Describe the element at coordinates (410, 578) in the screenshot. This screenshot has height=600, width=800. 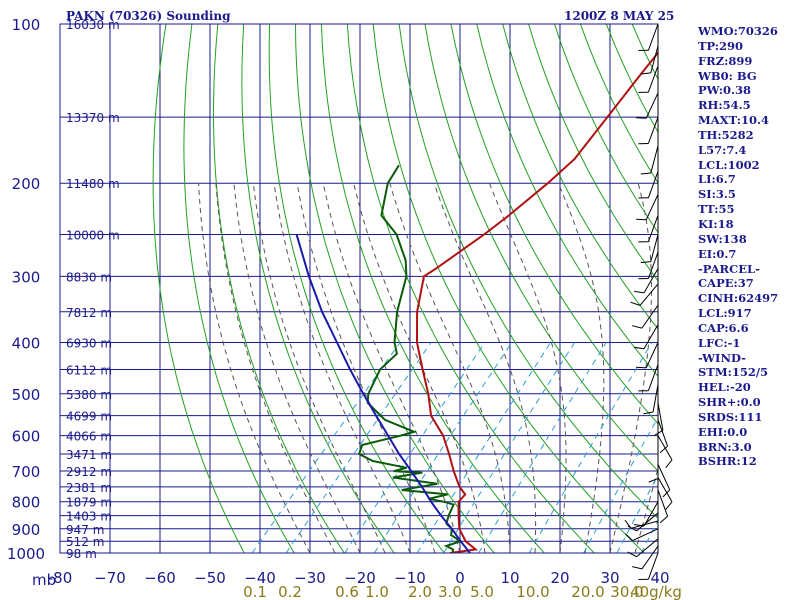
I see `temperature-tick-label: −10` at that location.